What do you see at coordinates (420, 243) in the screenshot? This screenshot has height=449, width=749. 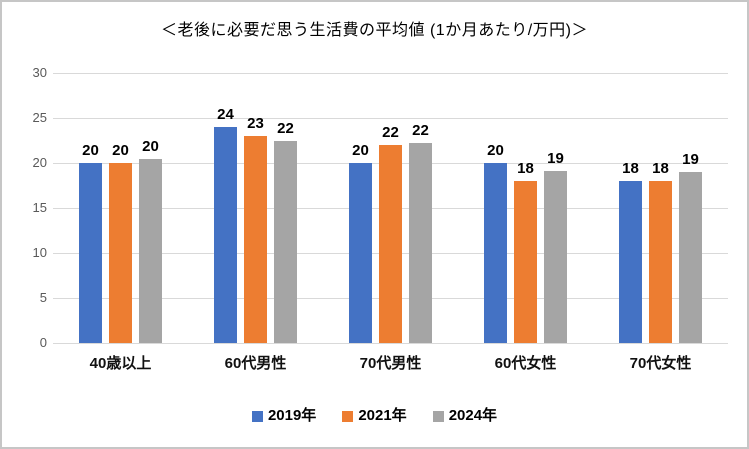 I see `bar-2024年-70代男性` at bounding box center [420, 243].